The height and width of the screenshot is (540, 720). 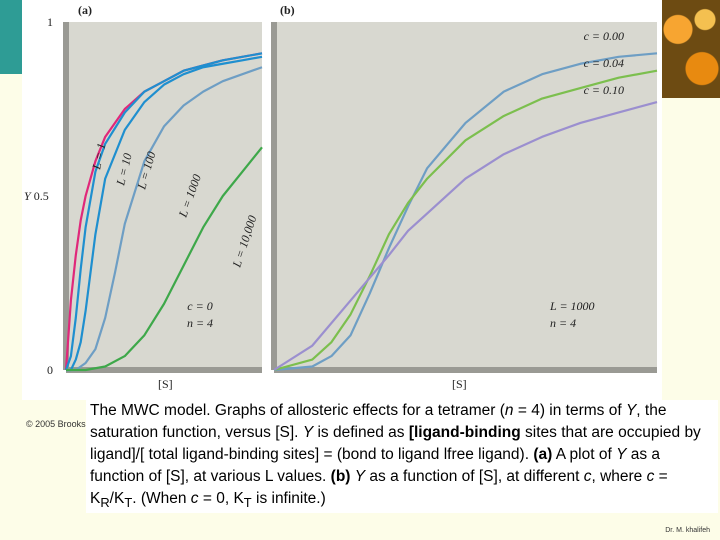 What do you see at coordinates (464, 432) in the screenshot?
I see `caption-bold: [ligand-binding` at bounding box center [464, 432].